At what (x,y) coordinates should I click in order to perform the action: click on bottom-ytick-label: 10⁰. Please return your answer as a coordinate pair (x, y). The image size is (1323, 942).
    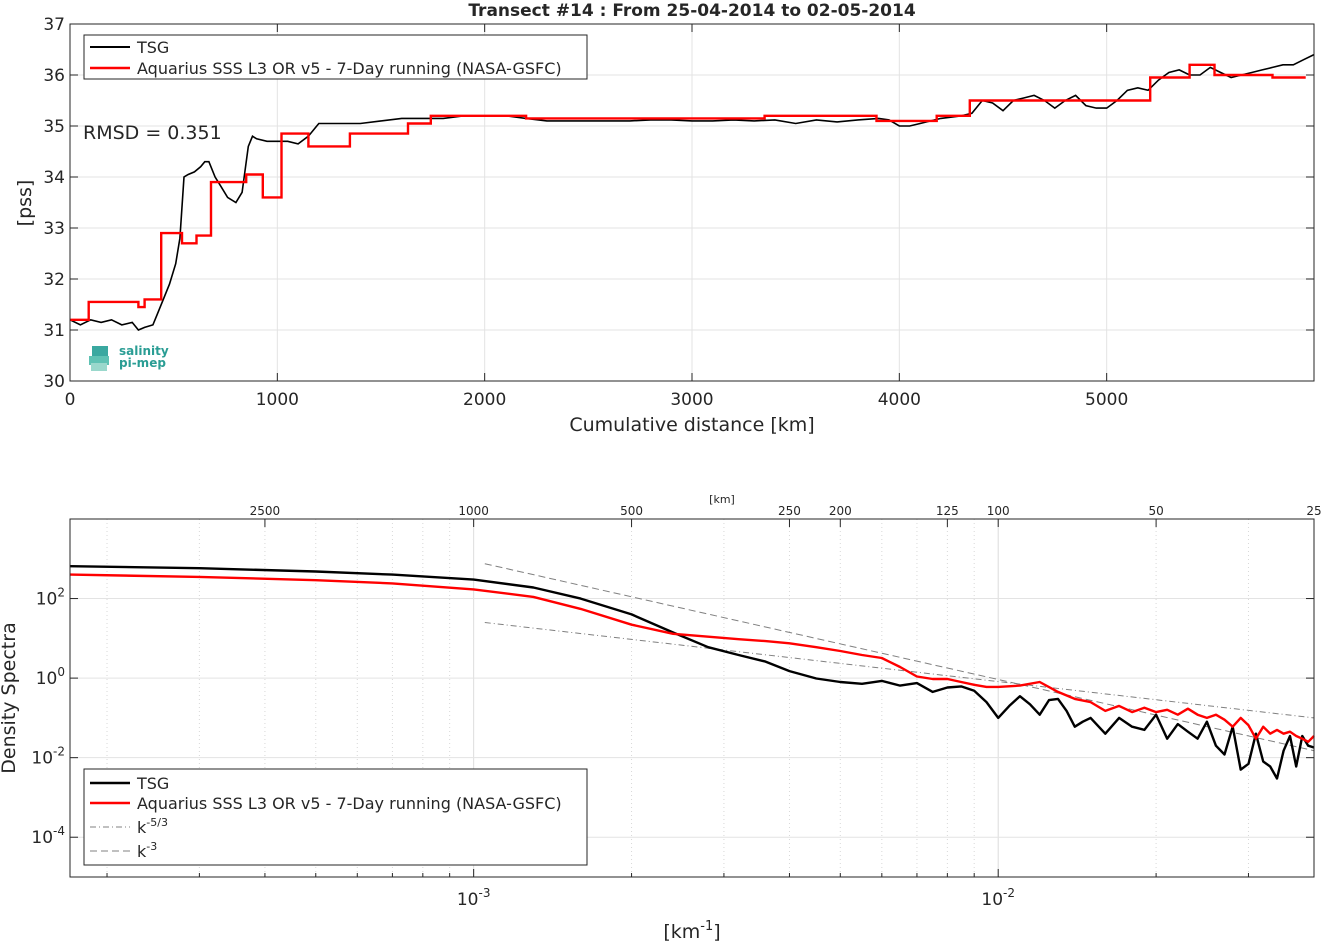
    Looking at the image, I should click on (50, 677).